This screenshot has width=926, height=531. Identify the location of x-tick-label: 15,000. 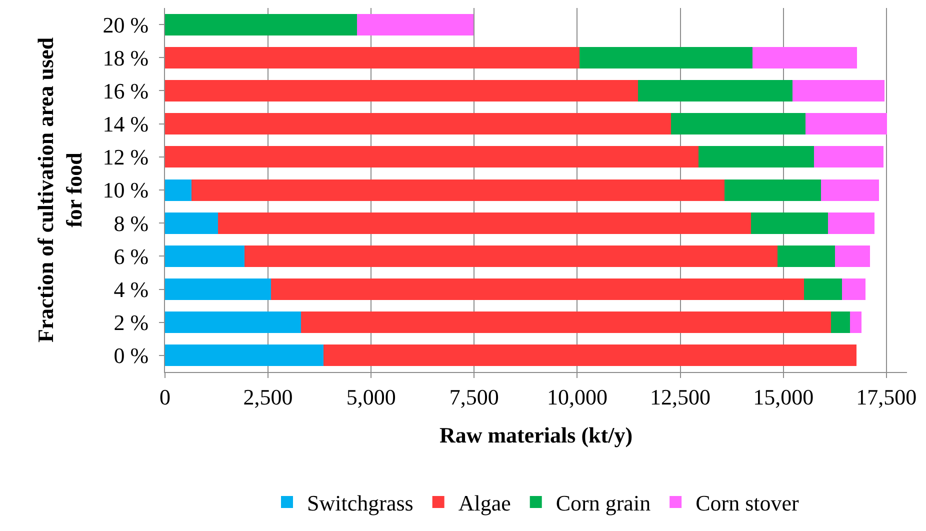
(783, 397).